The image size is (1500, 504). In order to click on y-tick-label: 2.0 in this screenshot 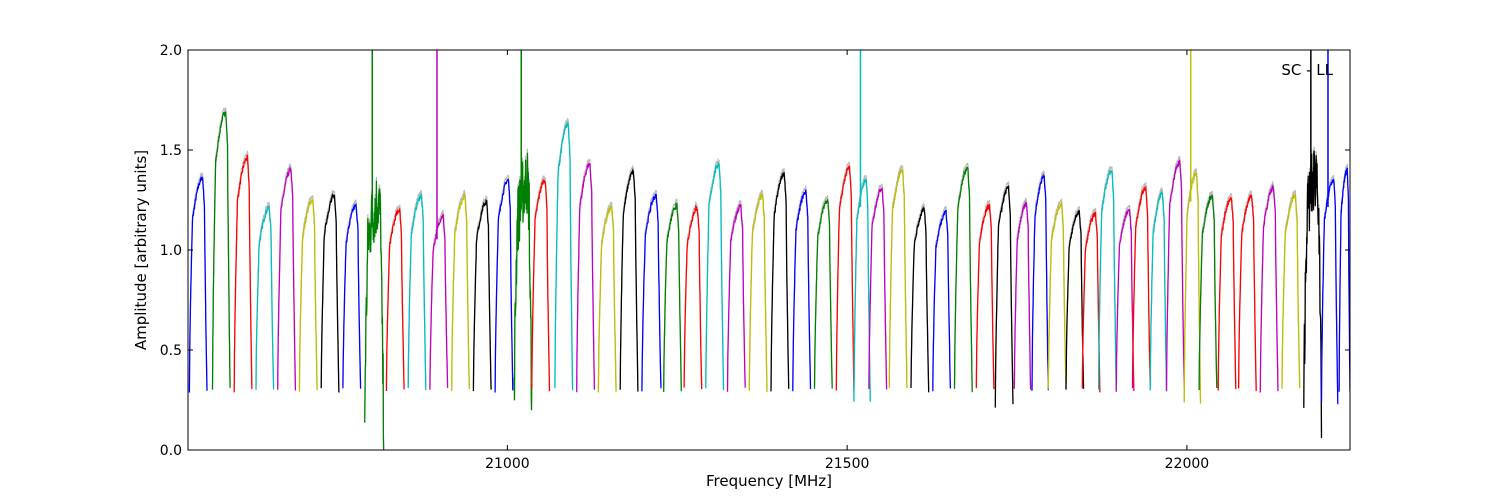, I will do `click(171, 51)`.